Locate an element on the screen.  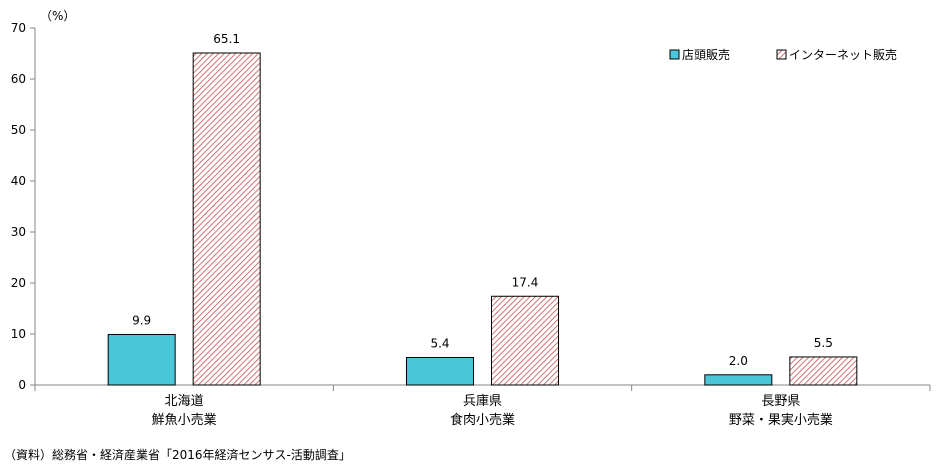
source-note: （資料）総務省・経済産業省「2016年経済センサス-活動調査」 is located at coordinates (177, 455).